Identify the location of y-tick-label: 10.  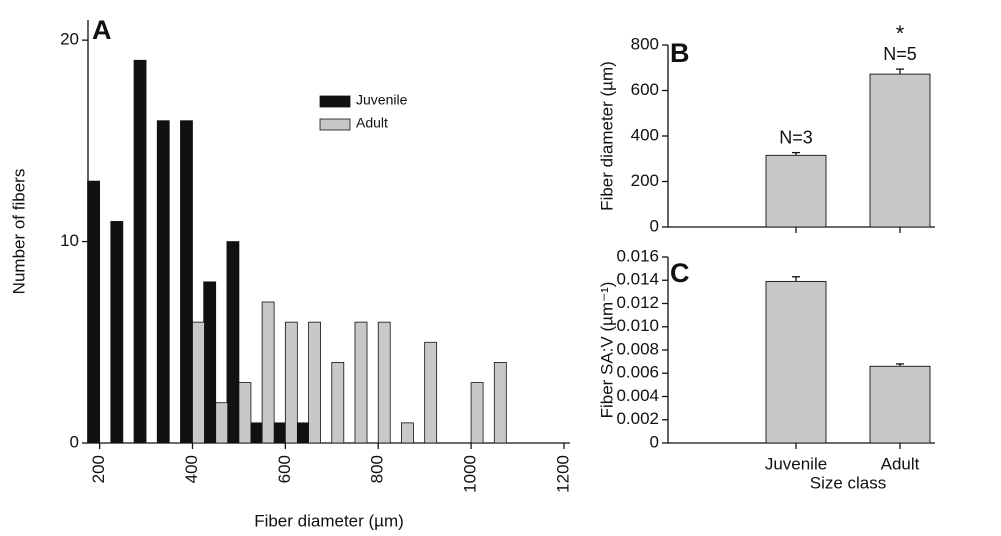
(69, 240).